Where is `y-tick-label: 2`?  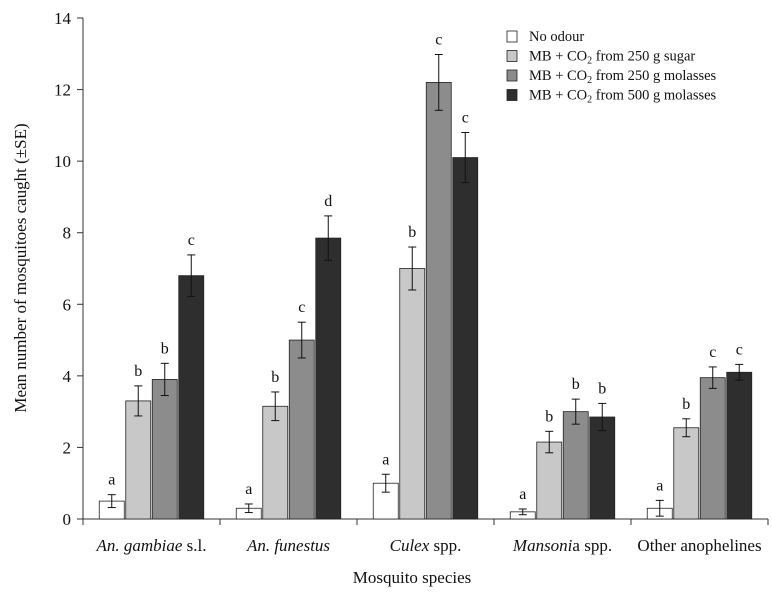
y-tick-label: 2 is located at coordinates (67, 447).